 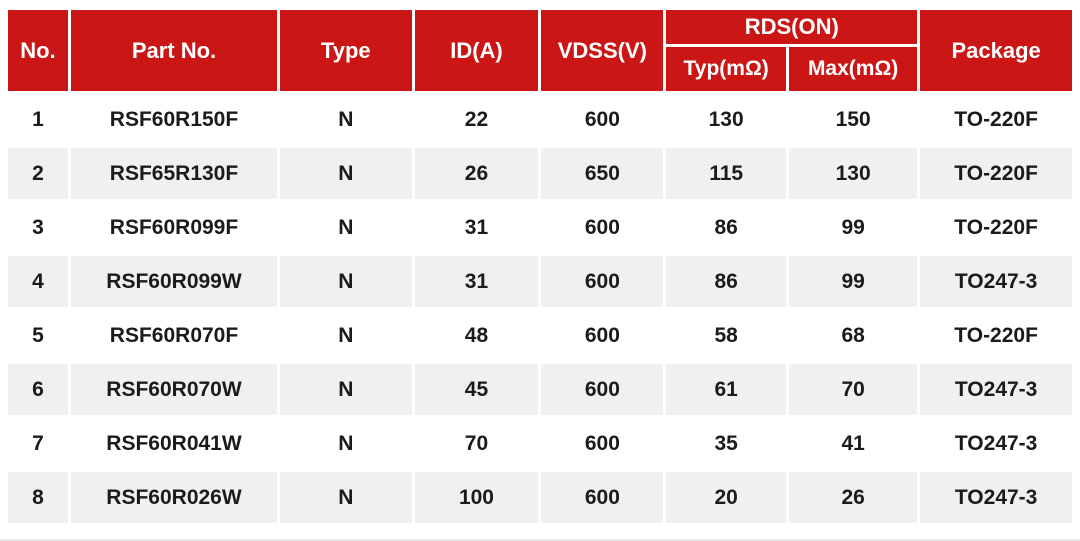 I want to click on cell-typ: 61, so click(x=726, y=389).